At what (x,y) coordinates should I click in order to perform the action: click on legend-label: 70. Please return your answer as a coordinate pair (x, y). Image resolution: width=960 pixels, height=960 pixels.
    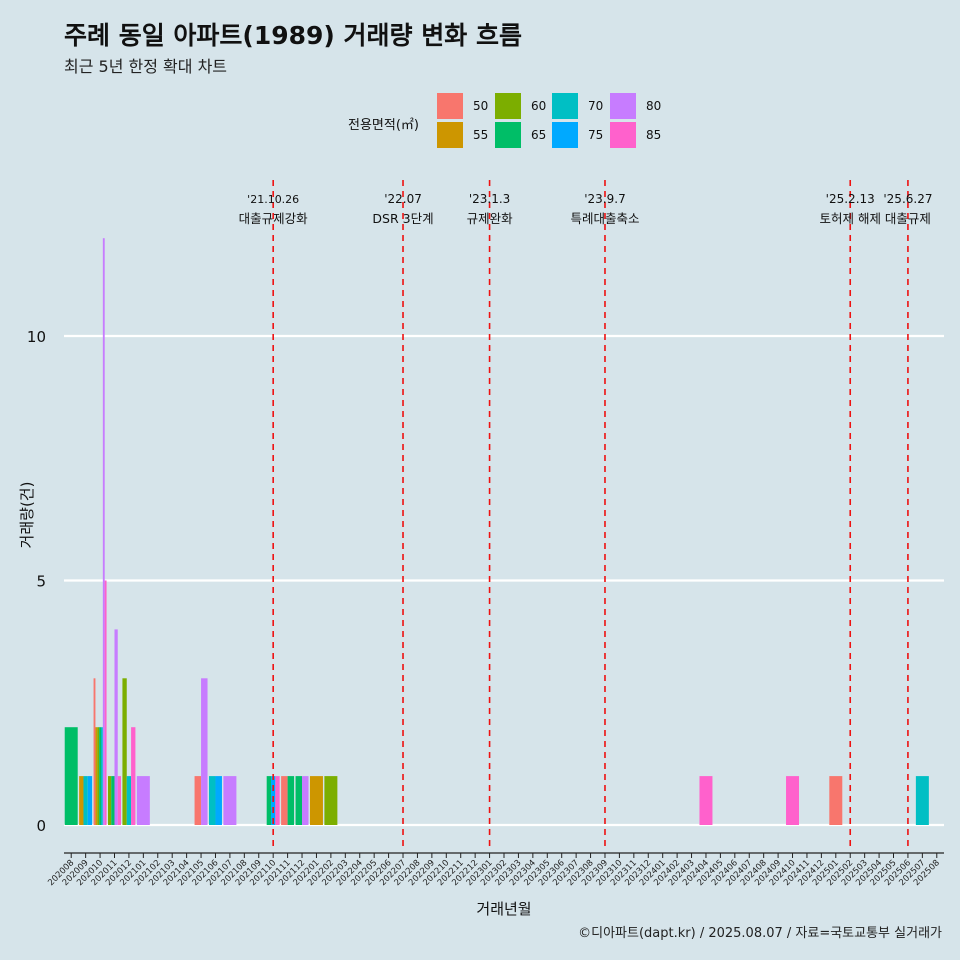
    Looking at the image, I should click on (596, 106).